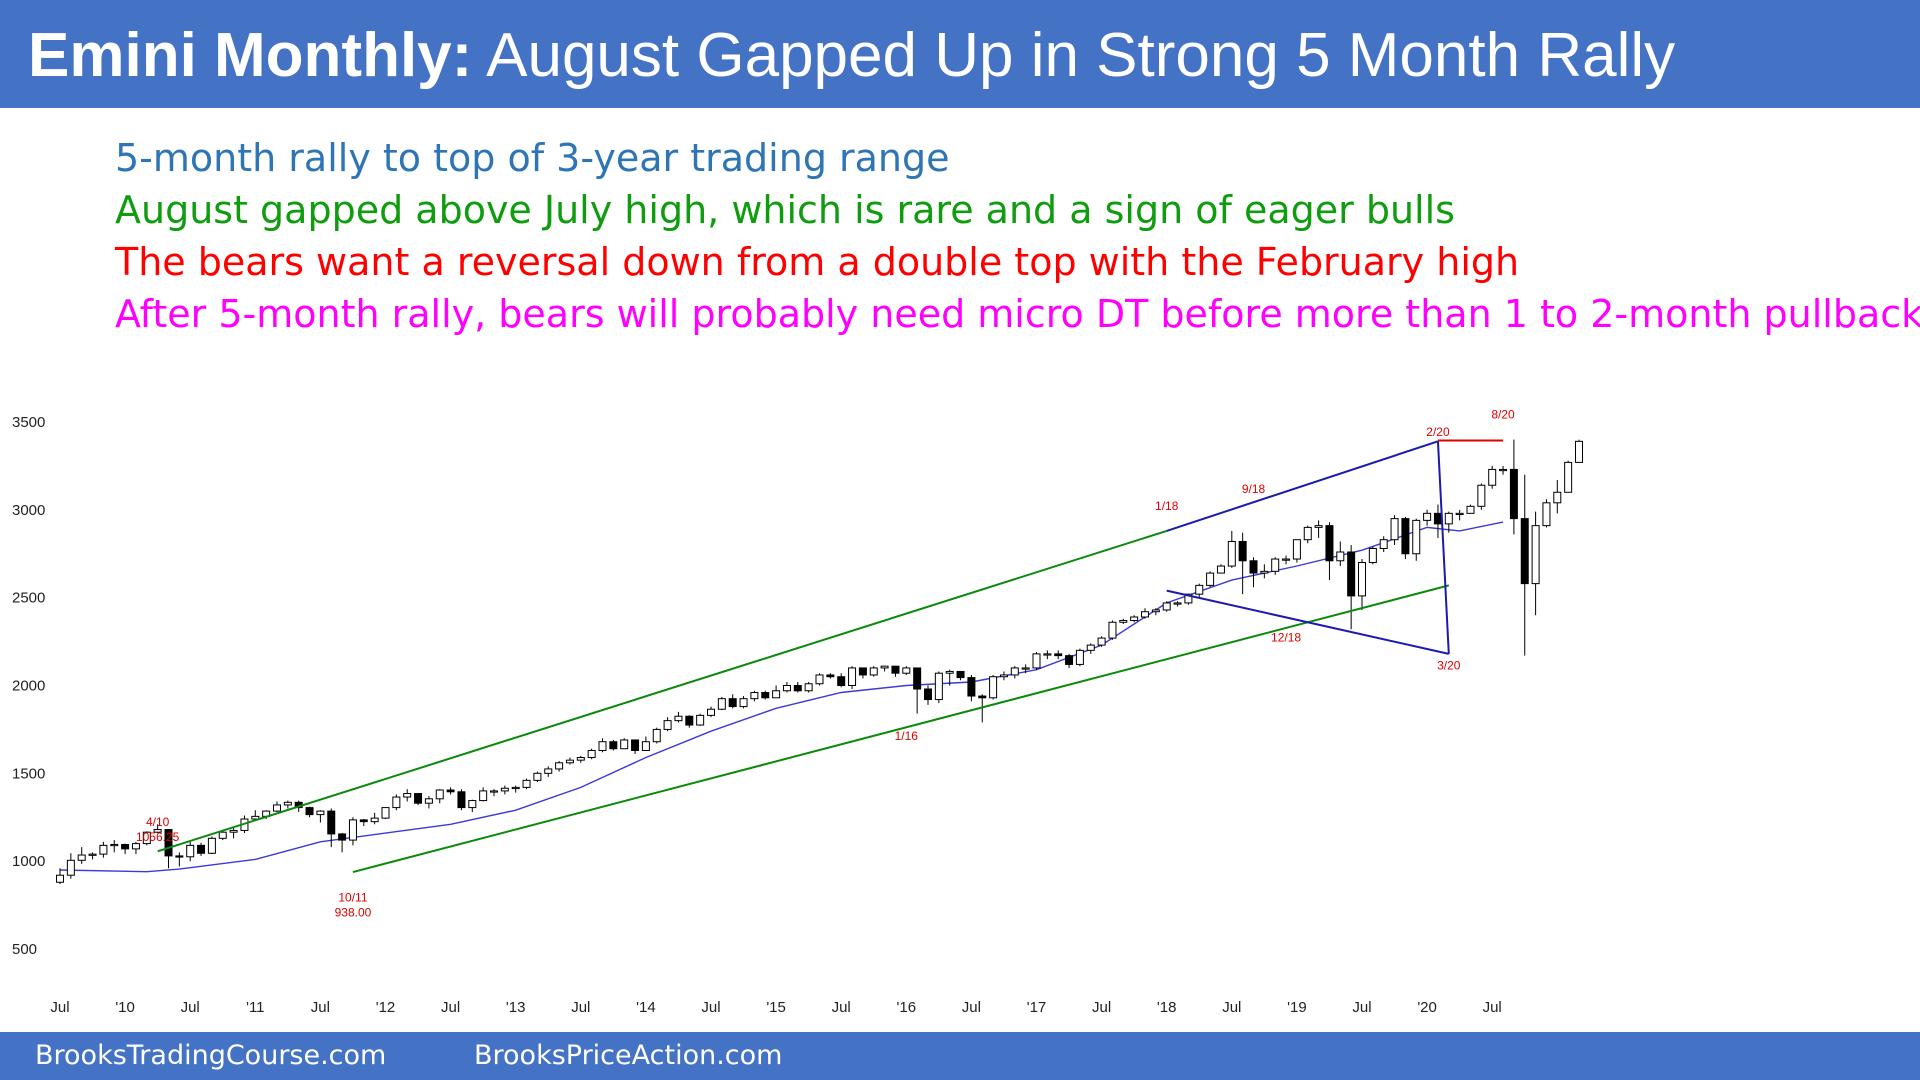  Describe the element at coordinates (24, 949) in the screenshot. I see `y-tick-label: 500` at that location.